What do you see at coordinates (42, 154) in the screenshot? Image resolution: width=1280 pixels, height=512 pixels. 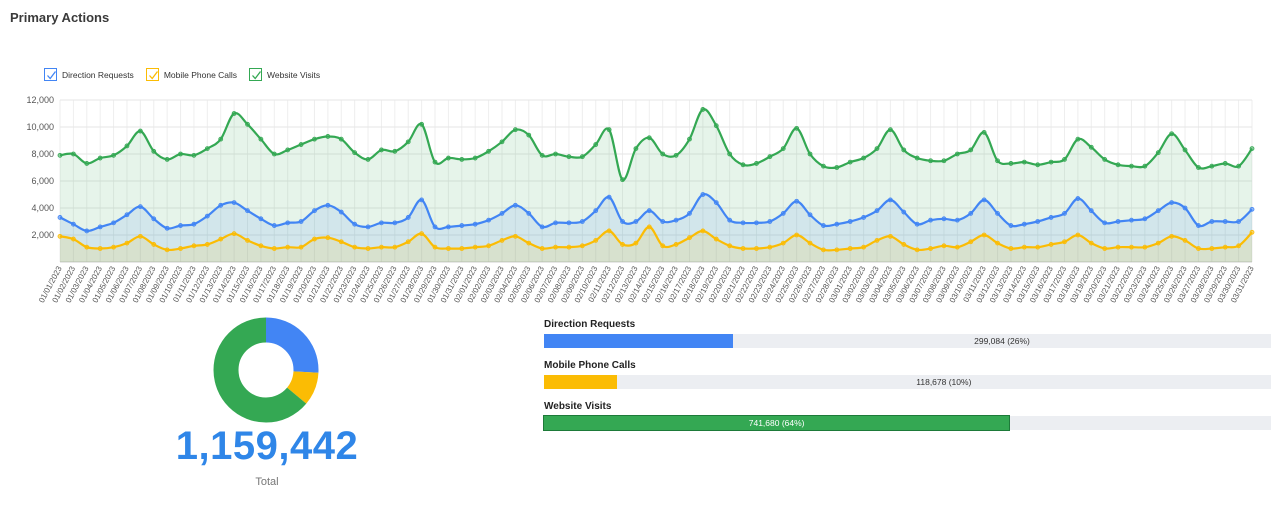 I see `y-tick-label: 8,000` at bounding box center [42, 154].